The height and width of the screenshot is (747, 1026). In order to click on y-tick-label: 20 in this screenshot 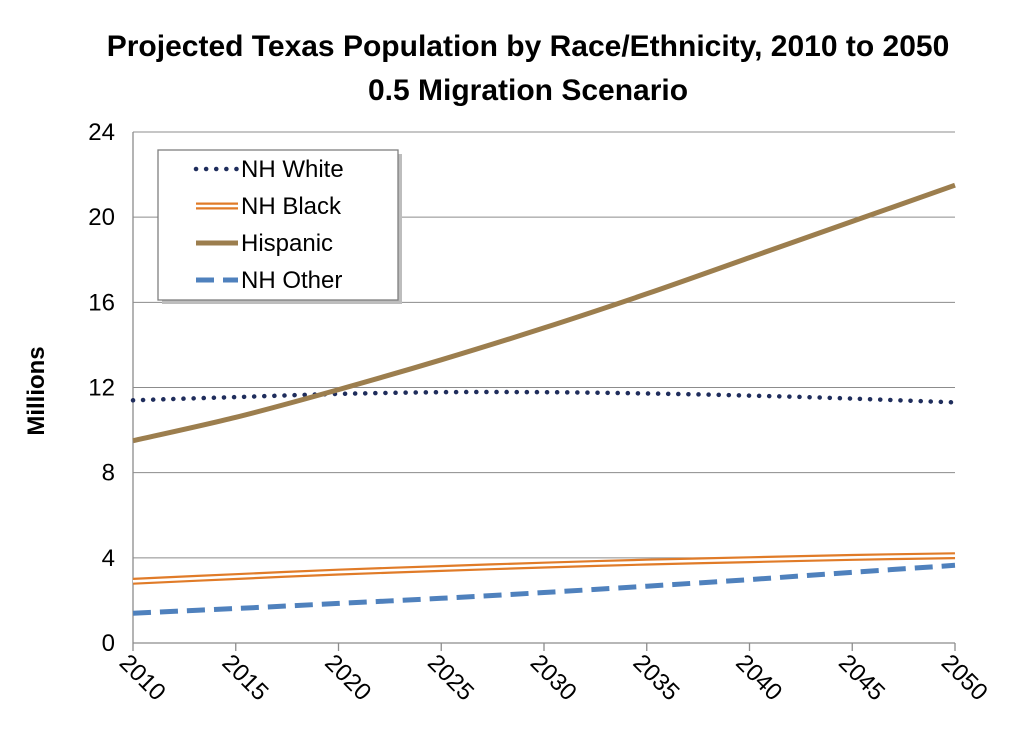, I will do `click(101, 217)`.